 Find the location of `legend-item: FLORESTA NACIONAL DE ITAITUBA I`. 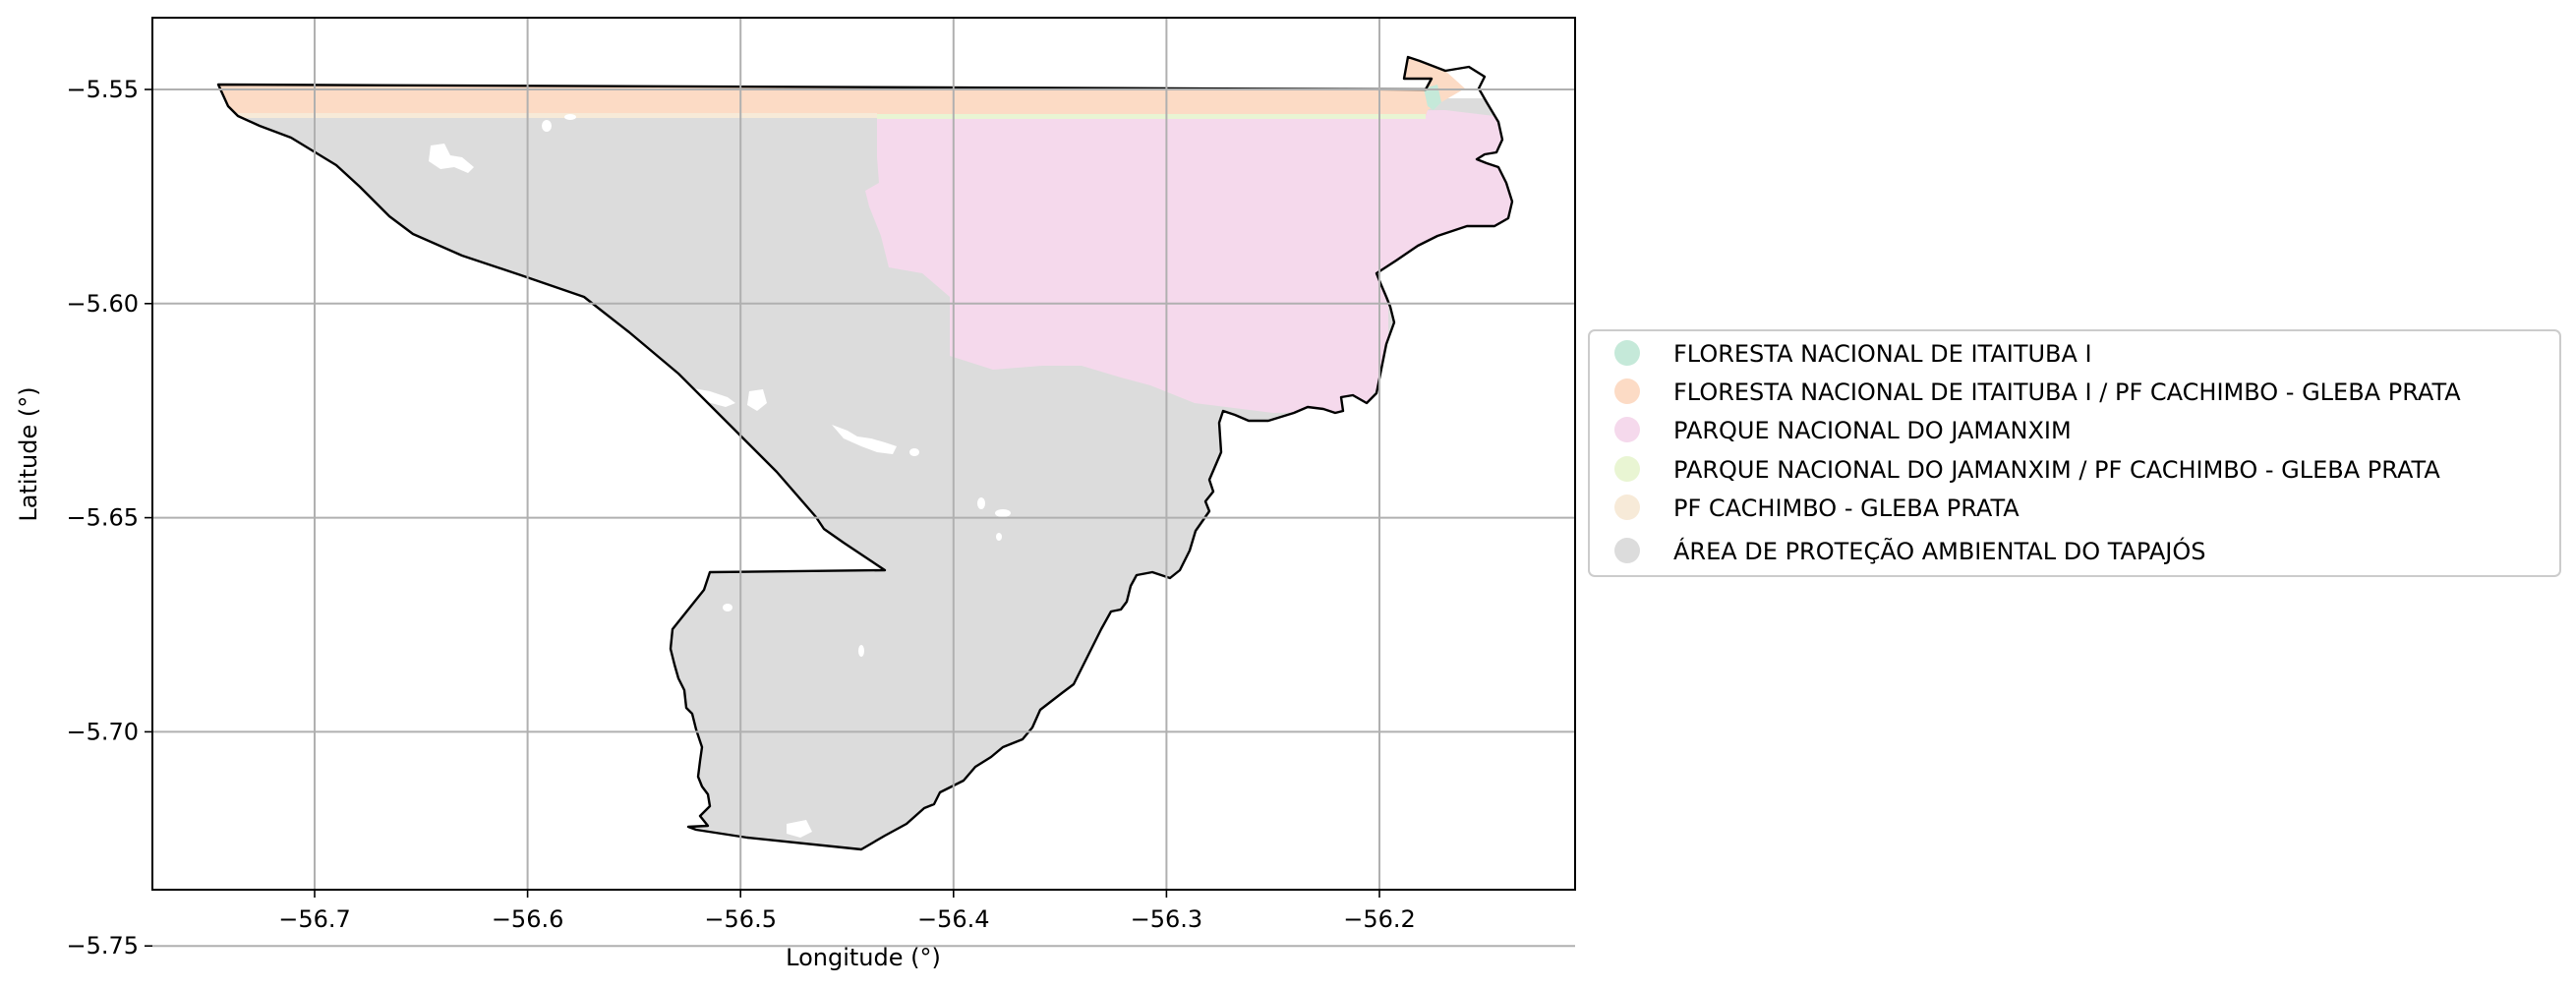

legend-item: FLORESTA NACIONAL DE ITAITUBA I is located at coordinates (1853, 354).